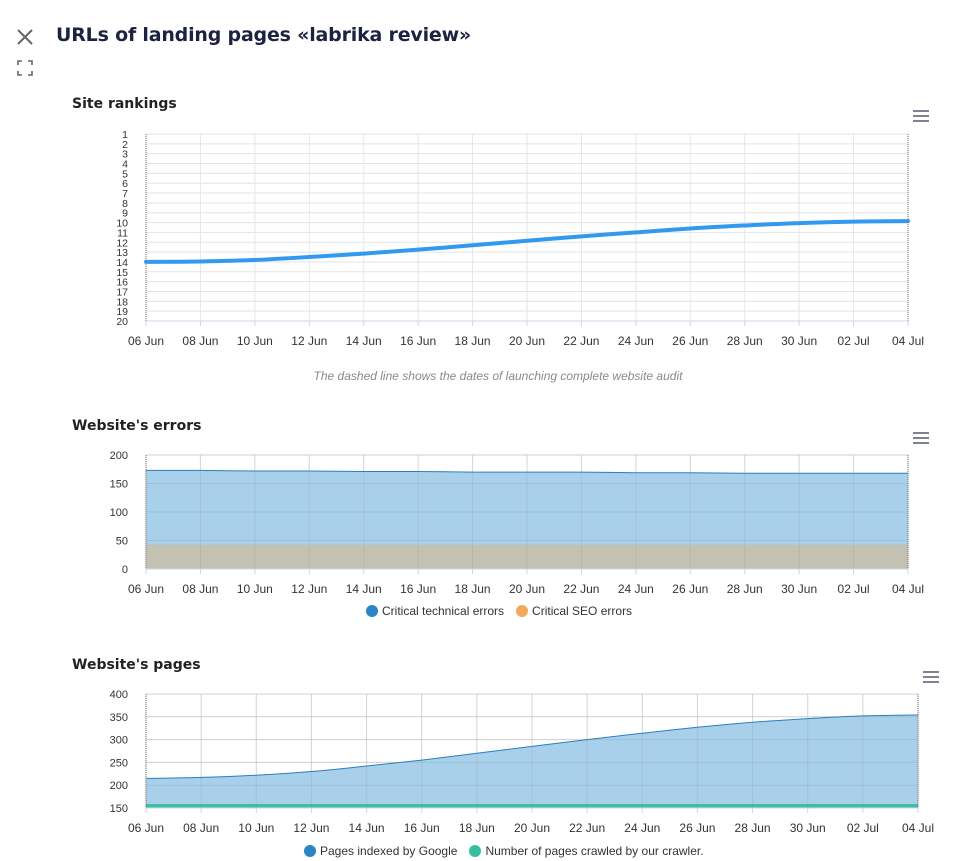  Describe the element at coordinates (122, 292) in the screenshot. I see `y-tick-label: 17` at that location.